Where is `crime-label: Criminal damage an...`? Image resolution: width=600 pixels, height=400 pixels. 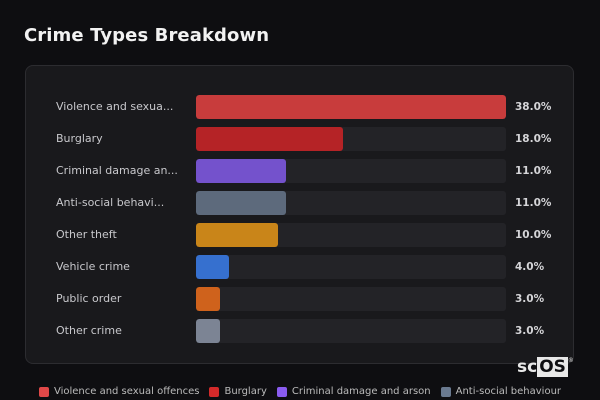
crime-label: Criminal damage an... is located at coordinates (117, 170).